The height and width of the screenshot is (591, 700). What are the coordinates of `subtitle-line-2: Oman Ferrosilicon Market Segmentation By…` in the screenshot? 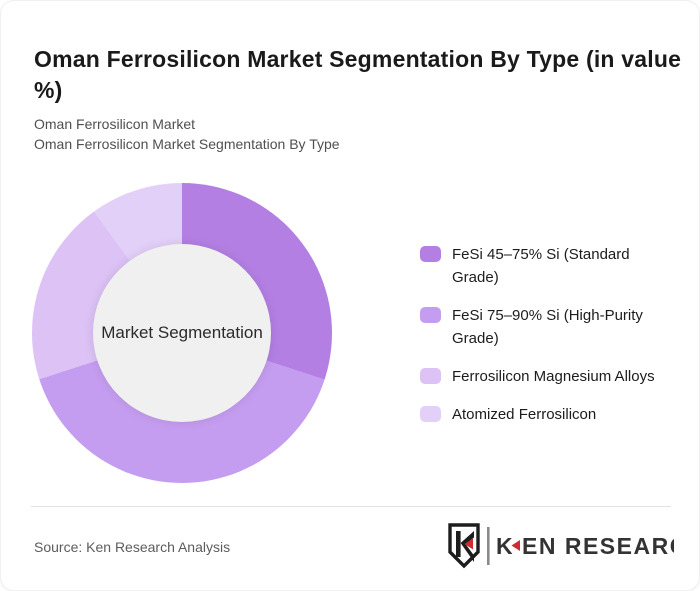 It's located at (187, 144).